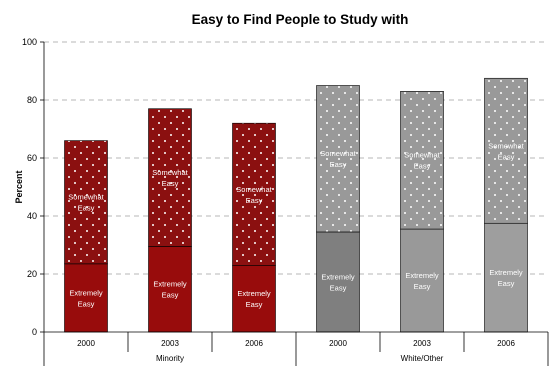 Image resolution: width=560 pixels, height=368 pixels. What do you see at coordinates (32, 100) in the screenshot?
I see `y-tick-label: 80` at bounding box center [32, 100].